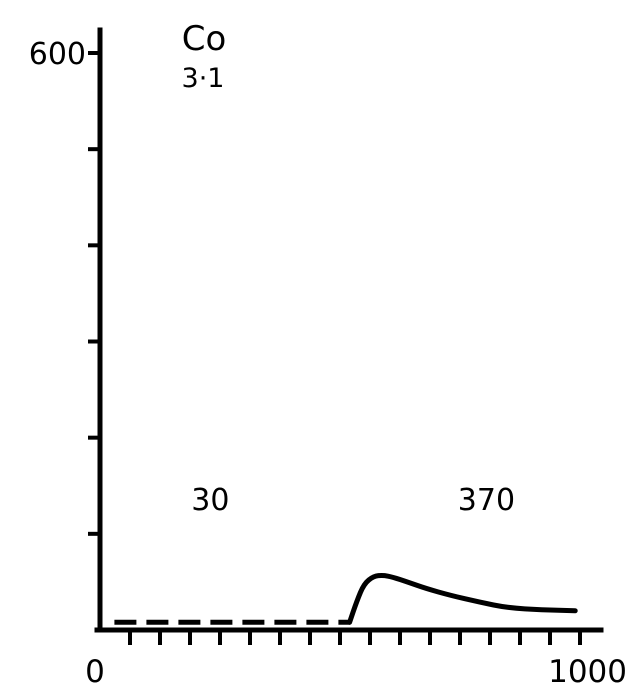  I want to click on y-tick-label-600: 600, so click(57, 54).